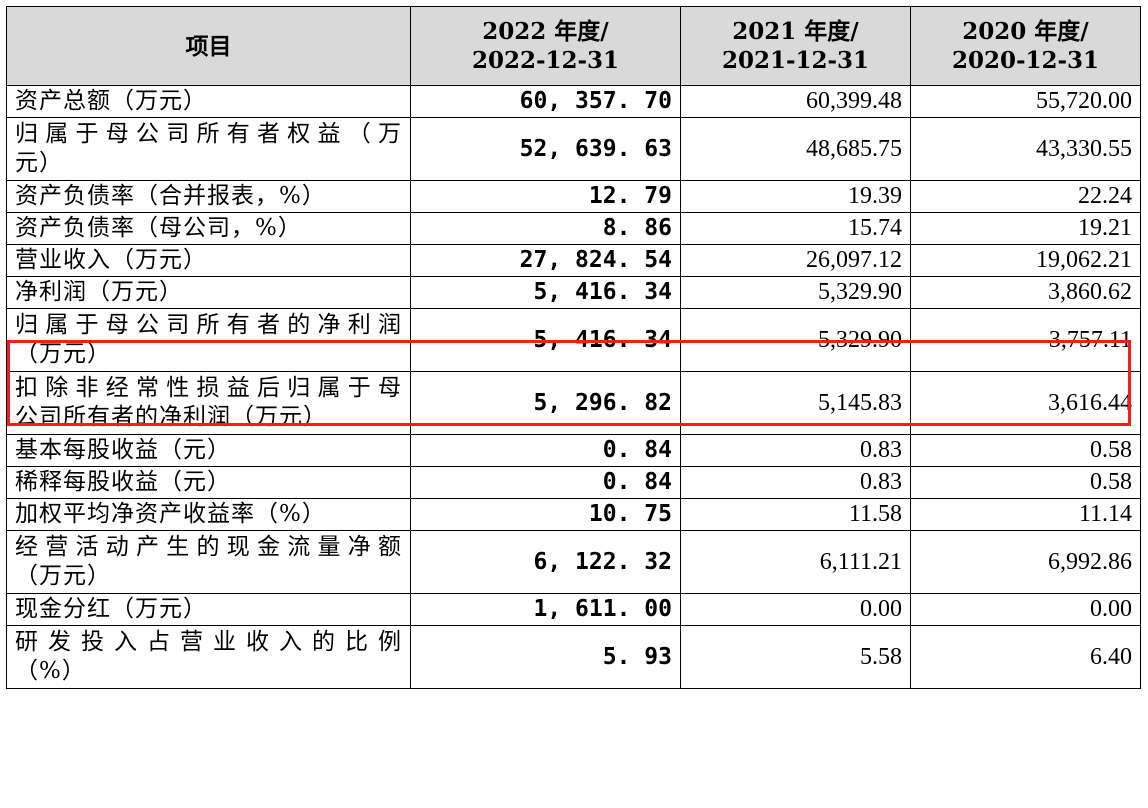 The width and height of the screenshot is (1148, 808). I want to click on value-2021: 0.00, so click(795, 609).